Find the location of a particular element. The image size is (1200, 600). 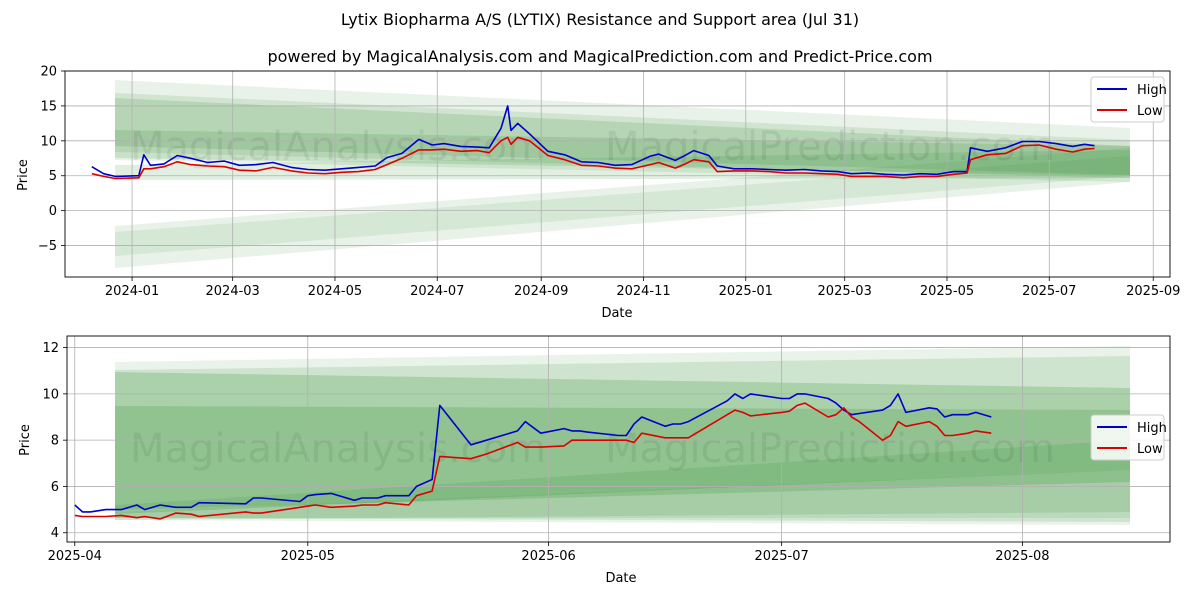

bottom-x-axis: 2025-04 2025-05 2025-06 2025-07 2025-08 is located at coordinates (549, 553).